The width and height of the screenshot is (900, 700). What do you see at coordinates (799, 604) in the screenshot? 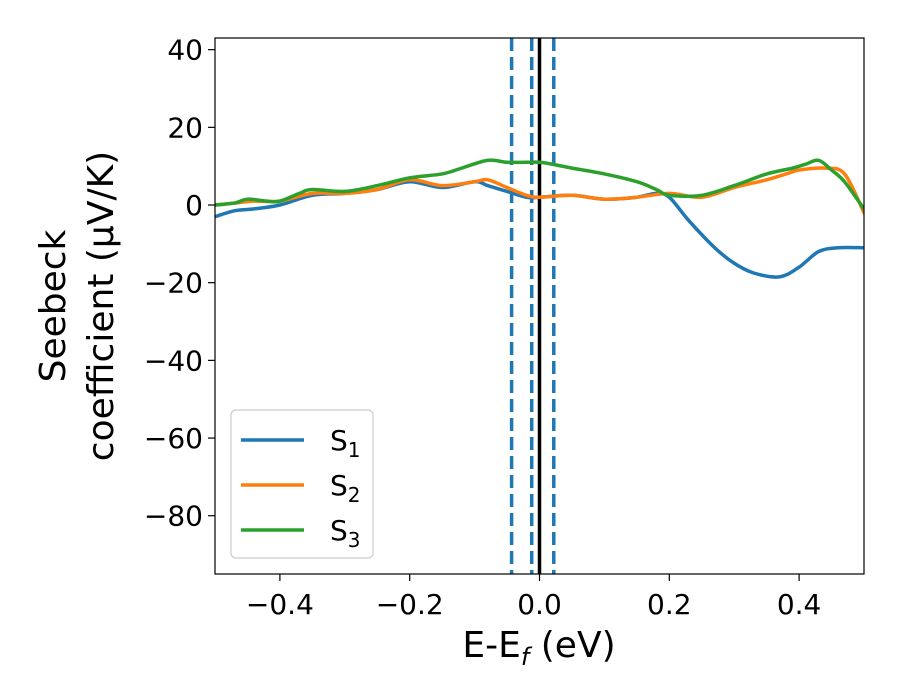
I see `x-tick-label: 0.4` at bounding box center [799, 604].